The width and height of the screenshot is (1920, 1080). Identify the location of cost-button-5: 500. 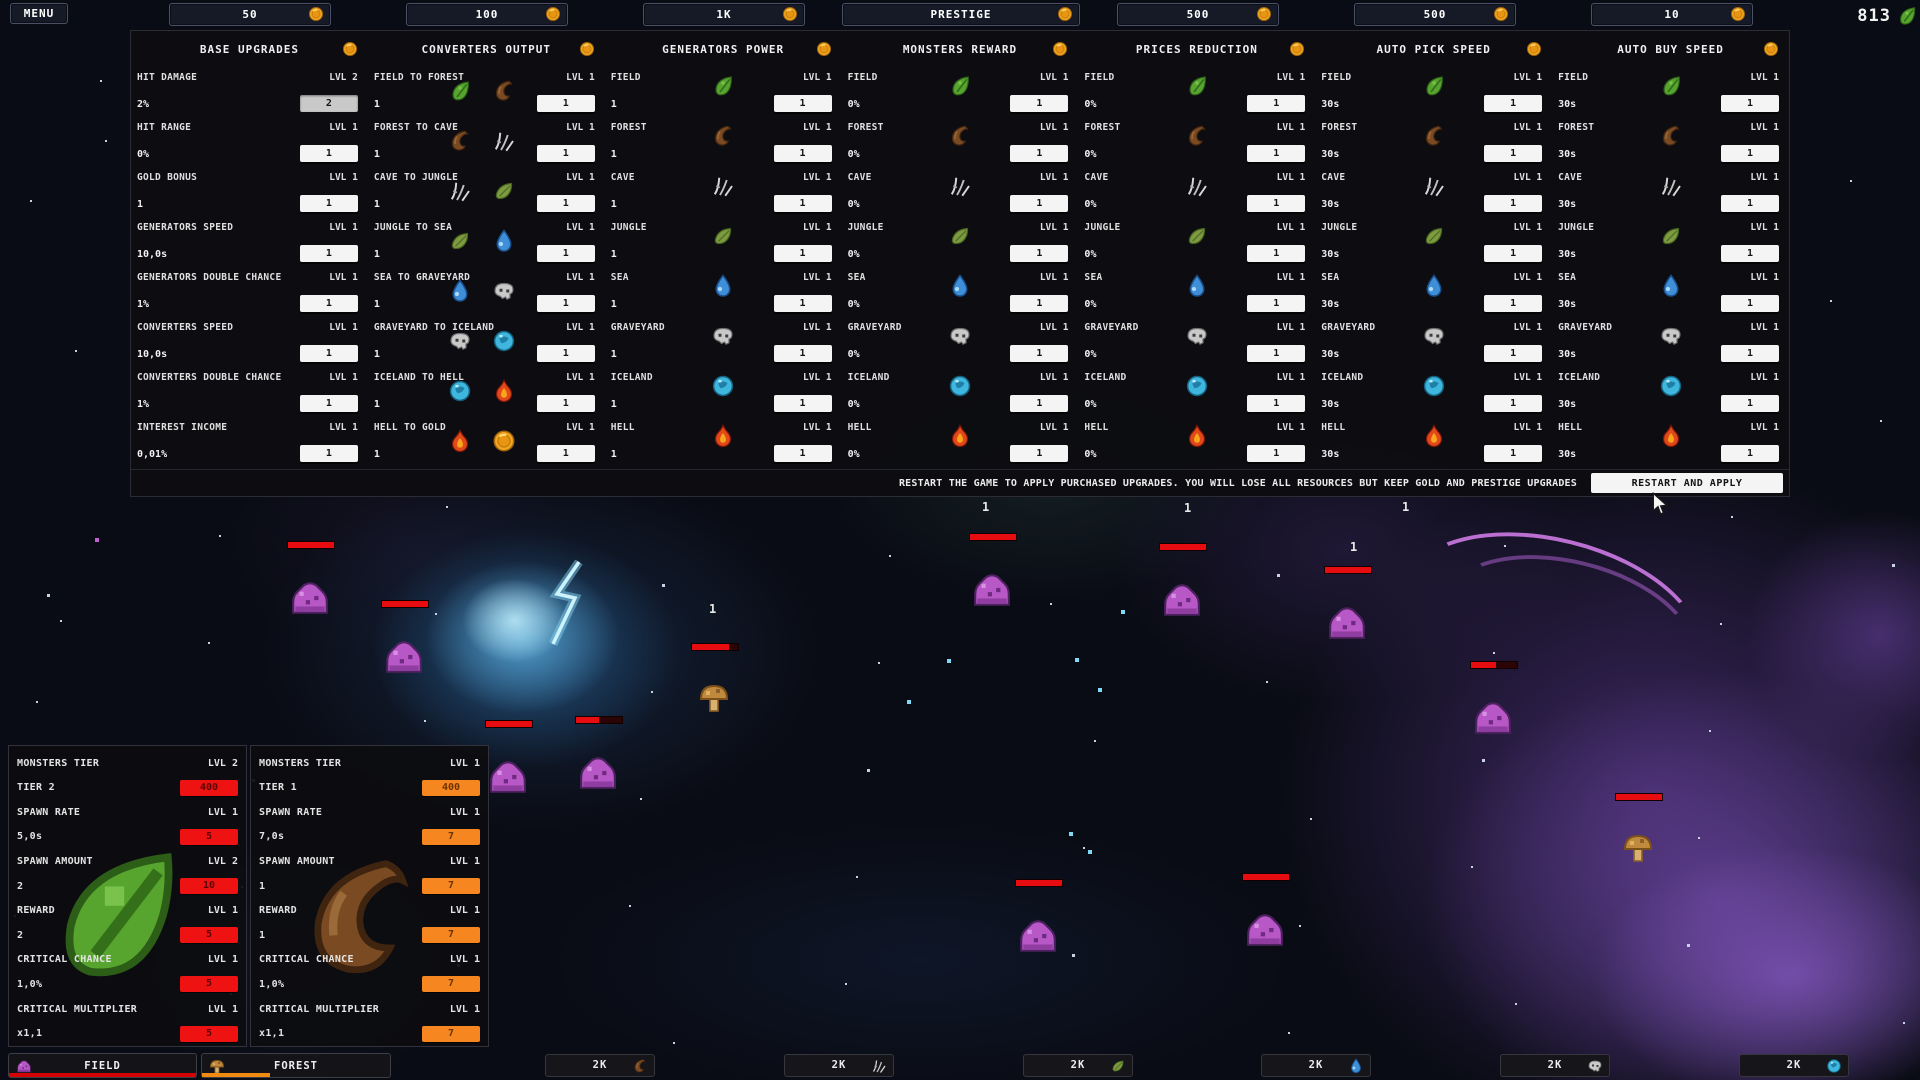
(1435, 14).